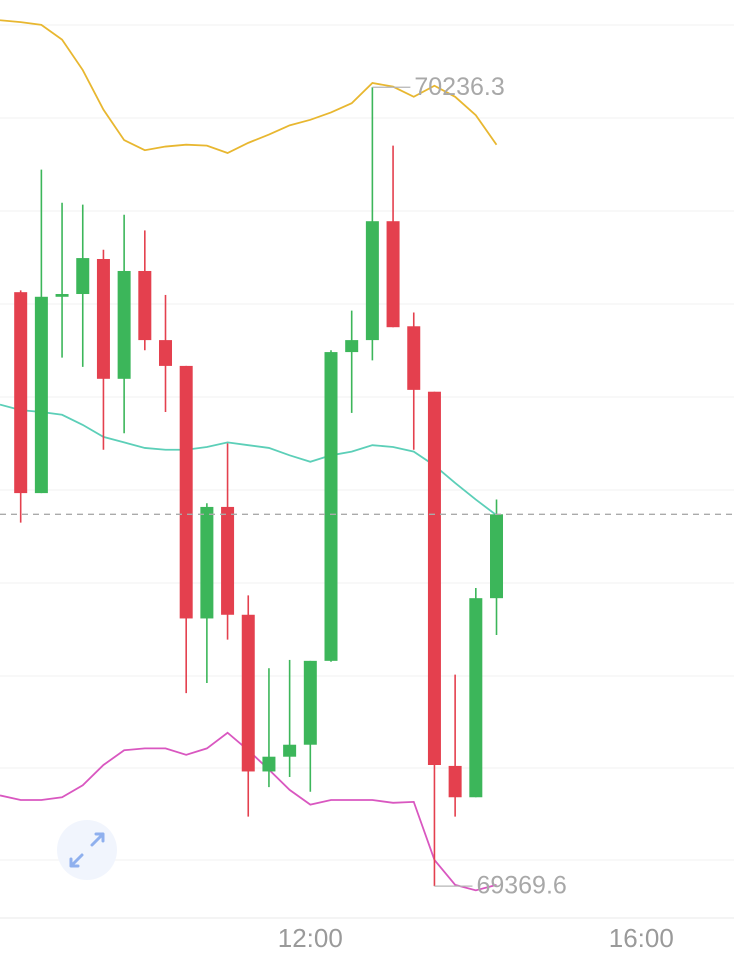 The image size is (734, 967). I want to click on annotation-label: 69369.6, so click(521, 886).